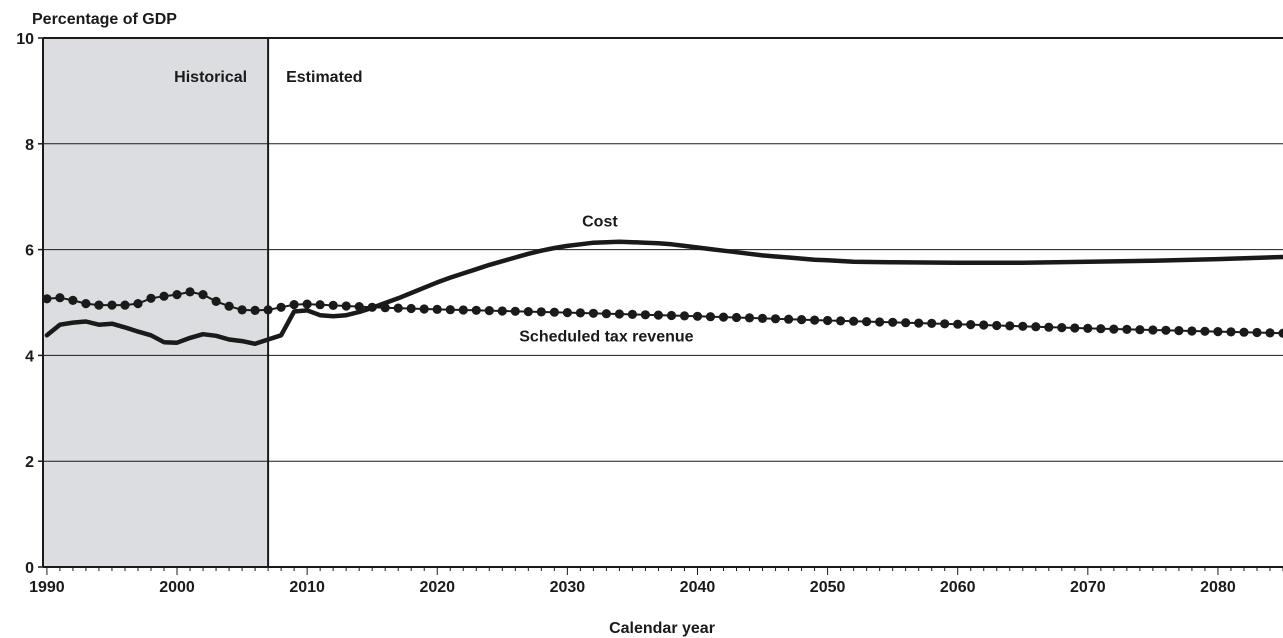  I want to click on y-tick-label-2: 2, so click(29, 462).